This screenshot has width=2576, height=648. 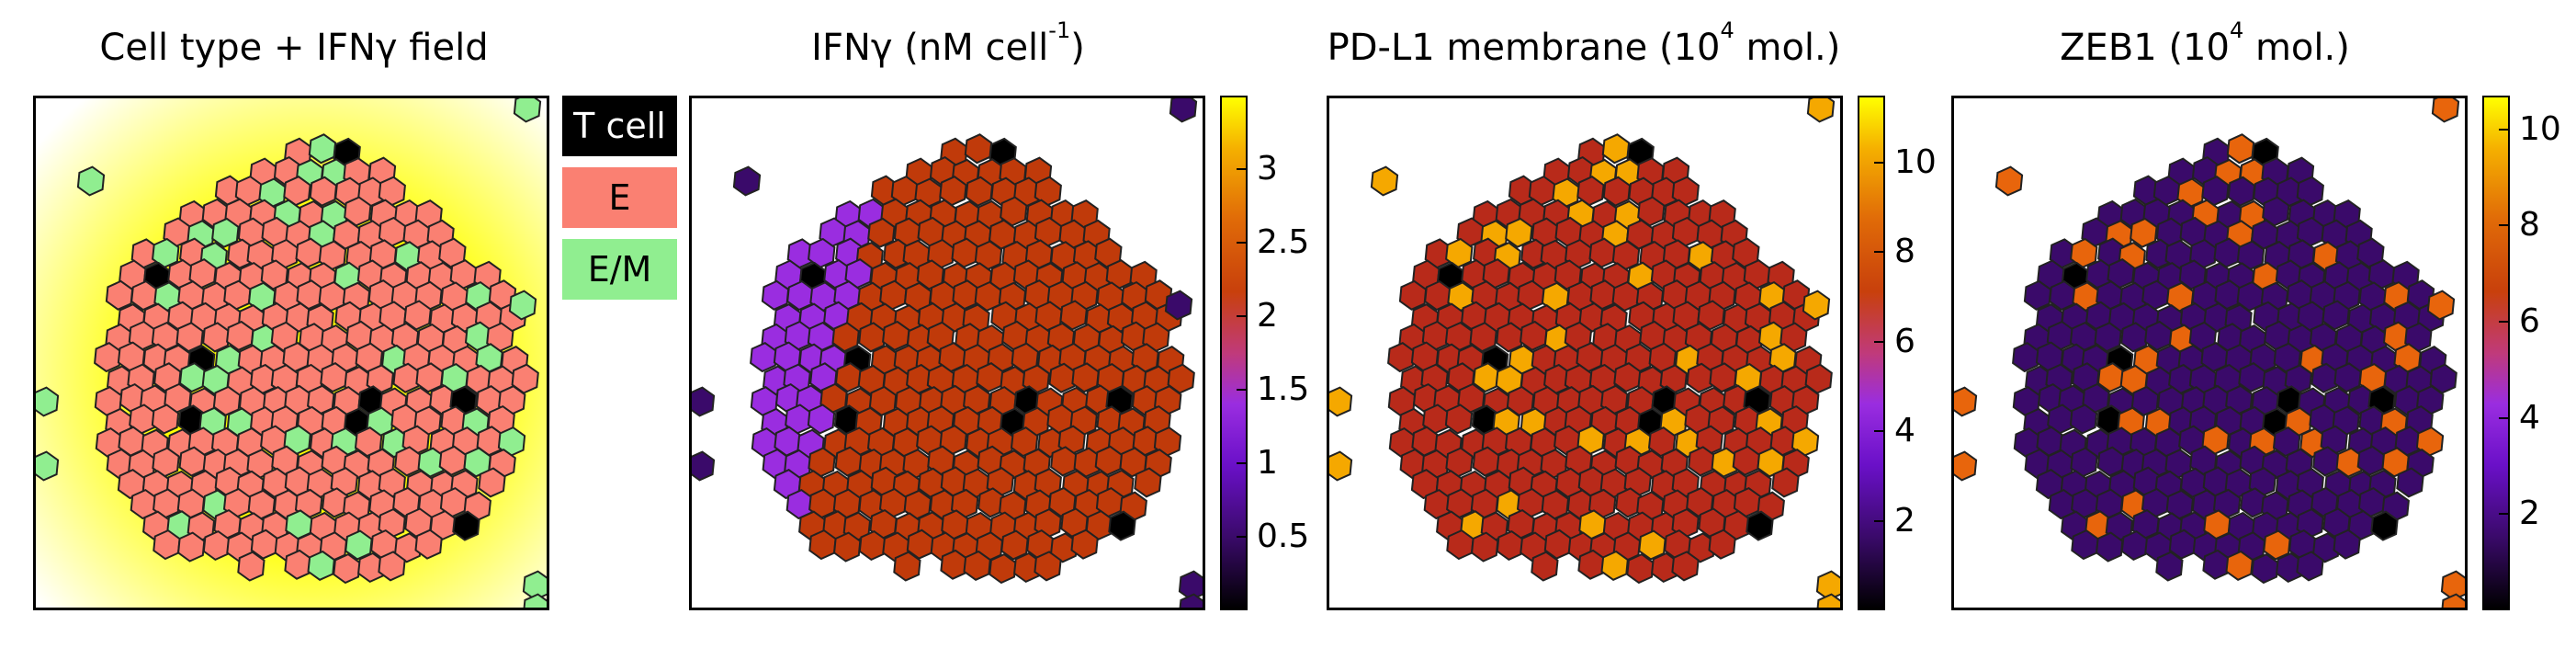 I want to click on colorbar-tick-label: 0.5, so click(x=1283, y=536).